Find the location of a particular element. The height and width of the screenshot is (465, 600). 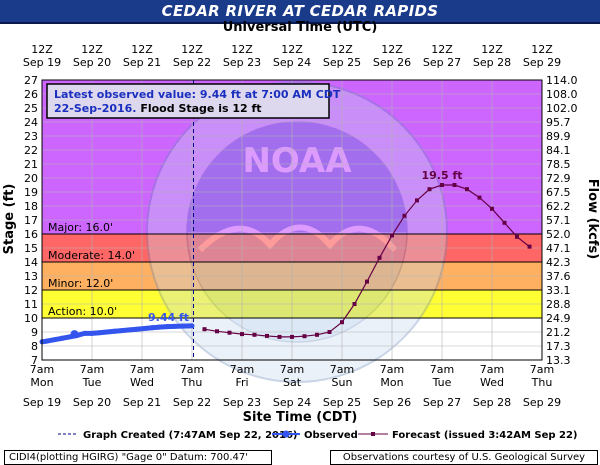

y-axis-label-flow: Flow (kcfs) is located at coordinates (592, 219).